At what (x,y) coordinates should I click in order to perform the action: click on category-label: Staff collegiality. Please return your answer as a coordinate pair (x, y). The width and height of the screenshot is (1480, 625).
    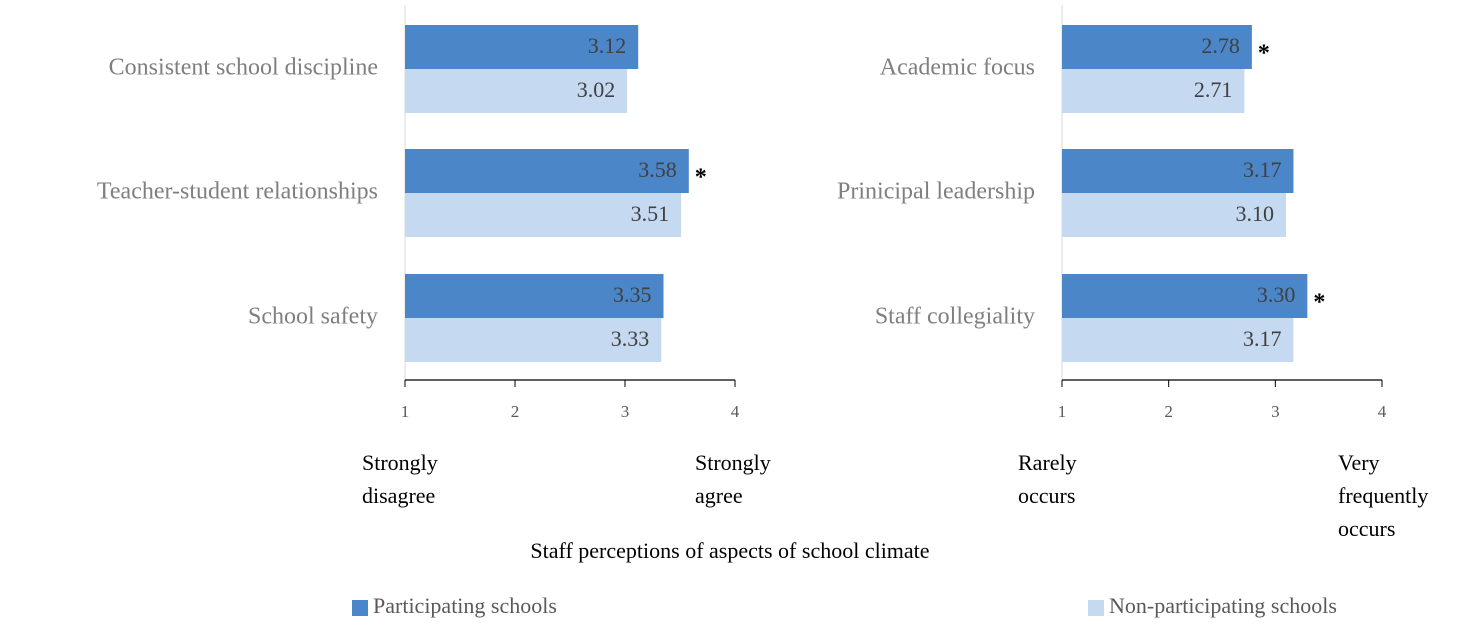
    Looking at the image, I should click on (955, 317).